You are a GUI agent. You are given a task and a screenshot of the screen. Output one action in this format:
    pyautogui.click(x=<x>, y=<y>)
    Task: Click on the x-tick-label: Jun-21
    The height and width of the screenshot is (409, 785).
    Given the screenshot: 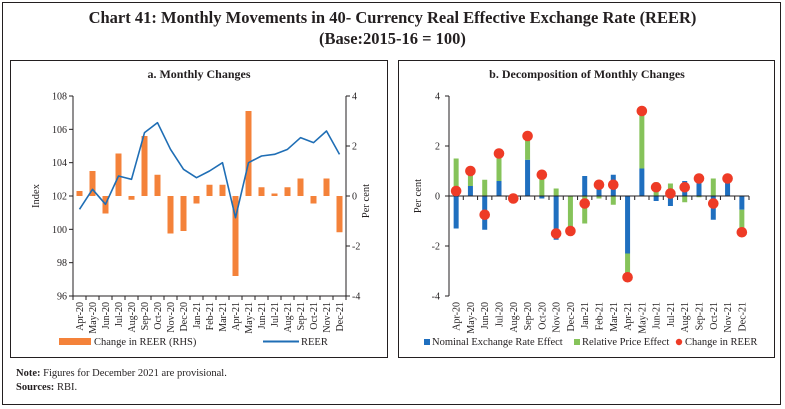 What is the action you would take?
    pyautogui.click(x=262, y=315)
    